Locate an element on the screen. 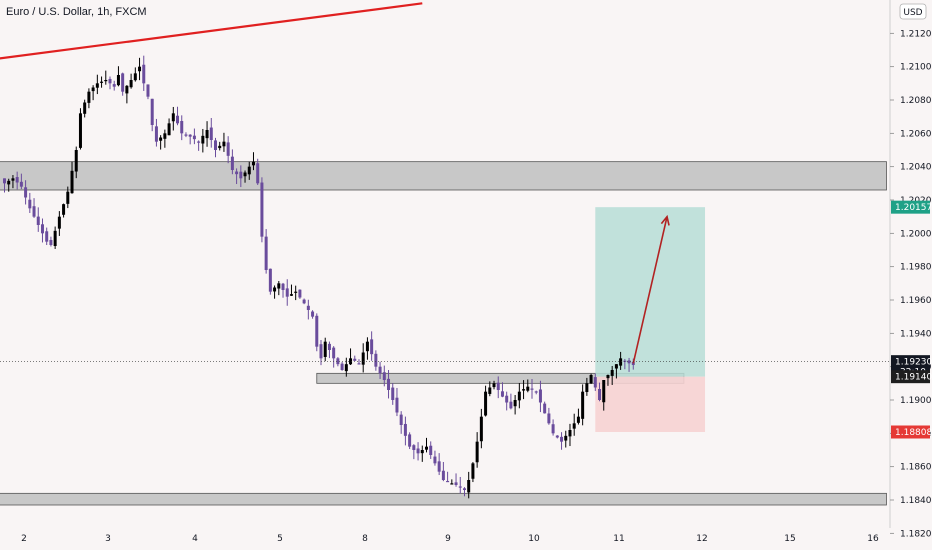 The height and width of the screenshot is (550, 932). currency-badge: USD is located at coordinates (913, 11).